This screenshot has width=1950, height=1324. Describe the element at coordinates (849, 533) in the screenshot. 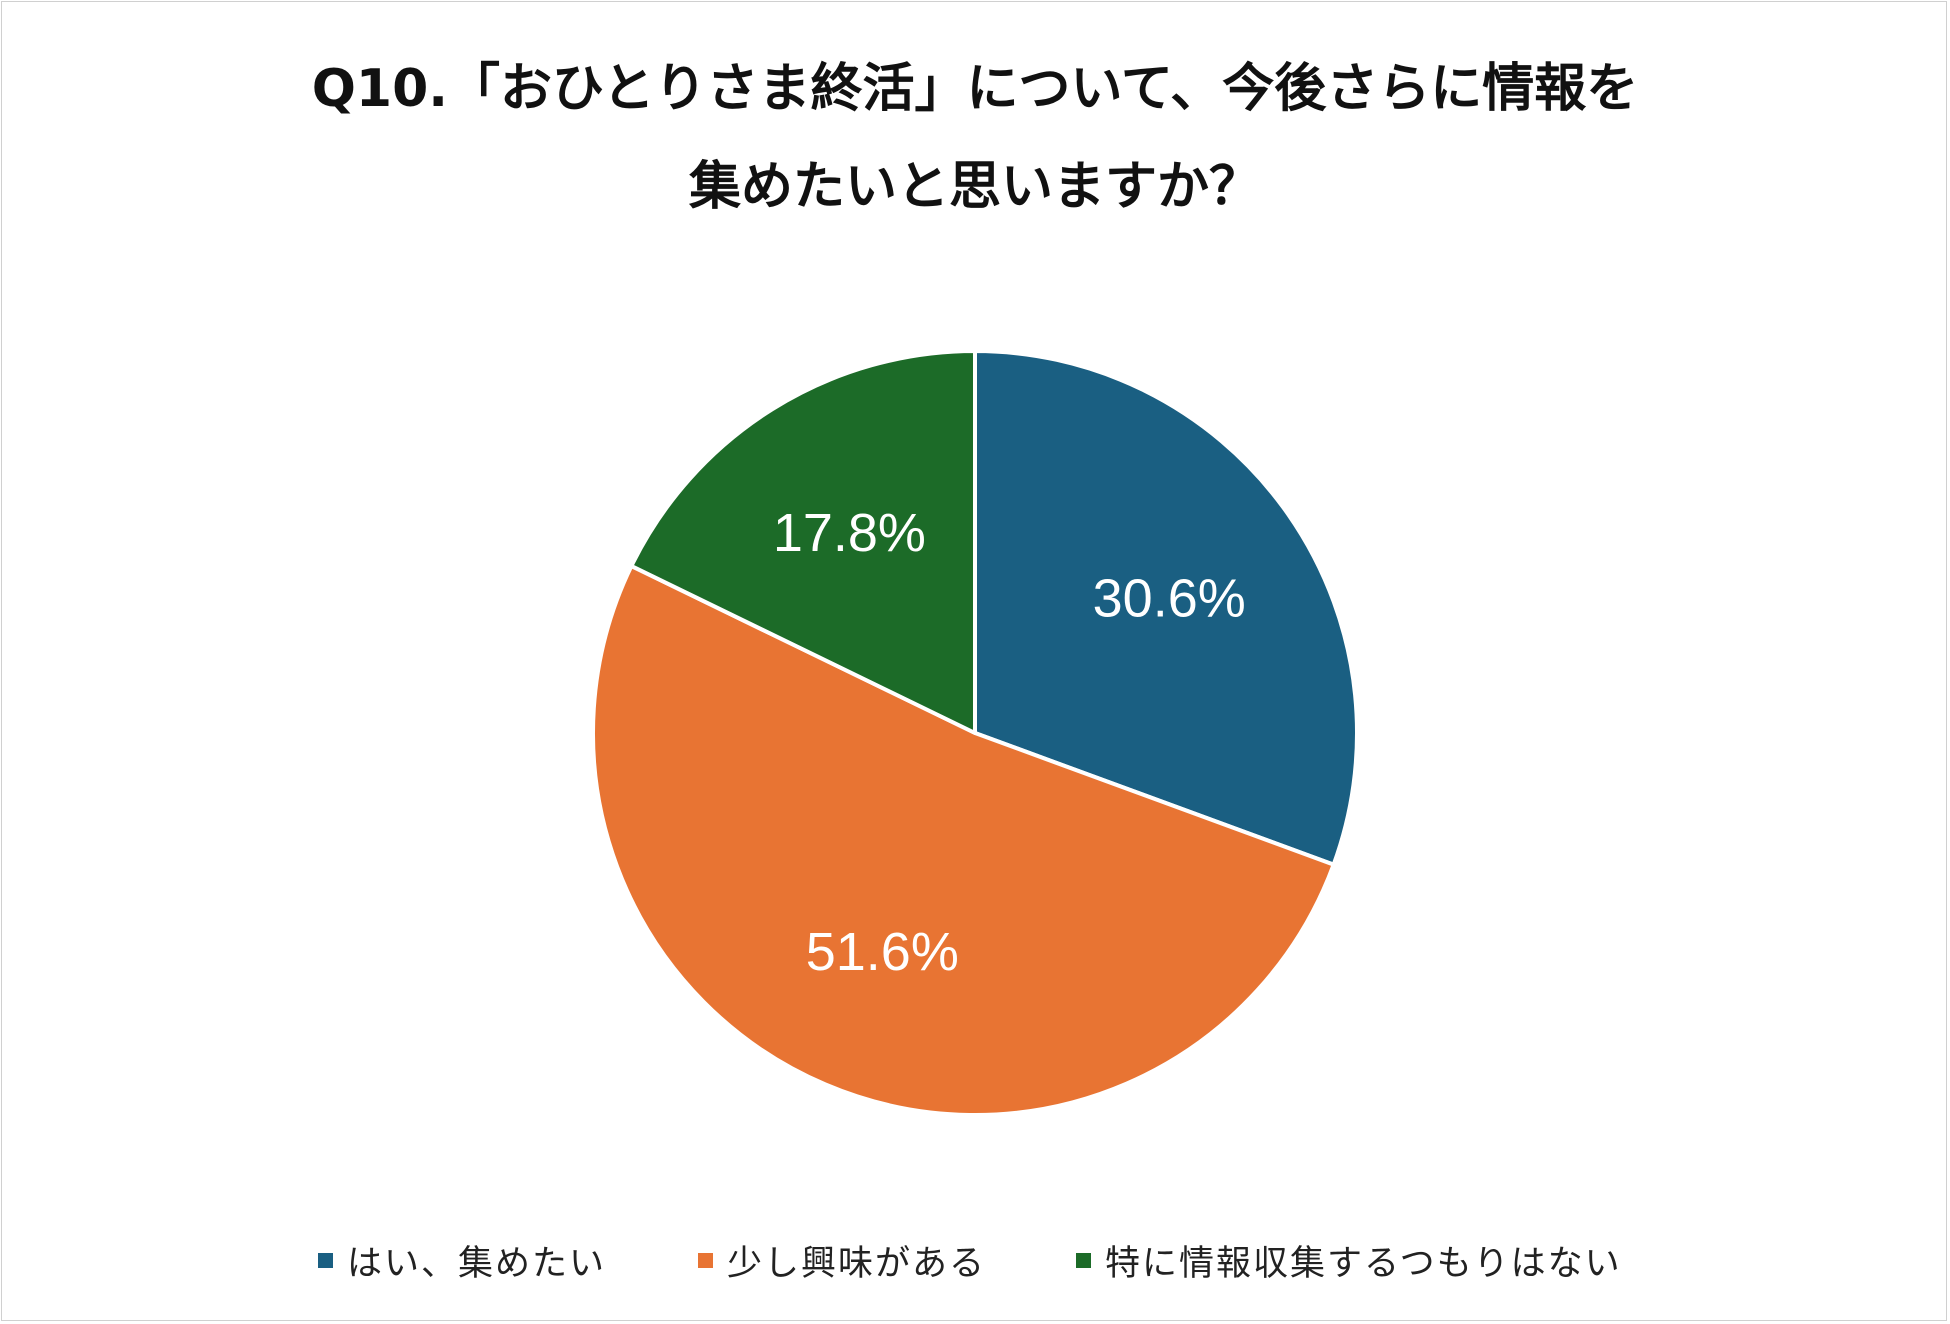

I see `data-label-no: 17.8%` at that location.